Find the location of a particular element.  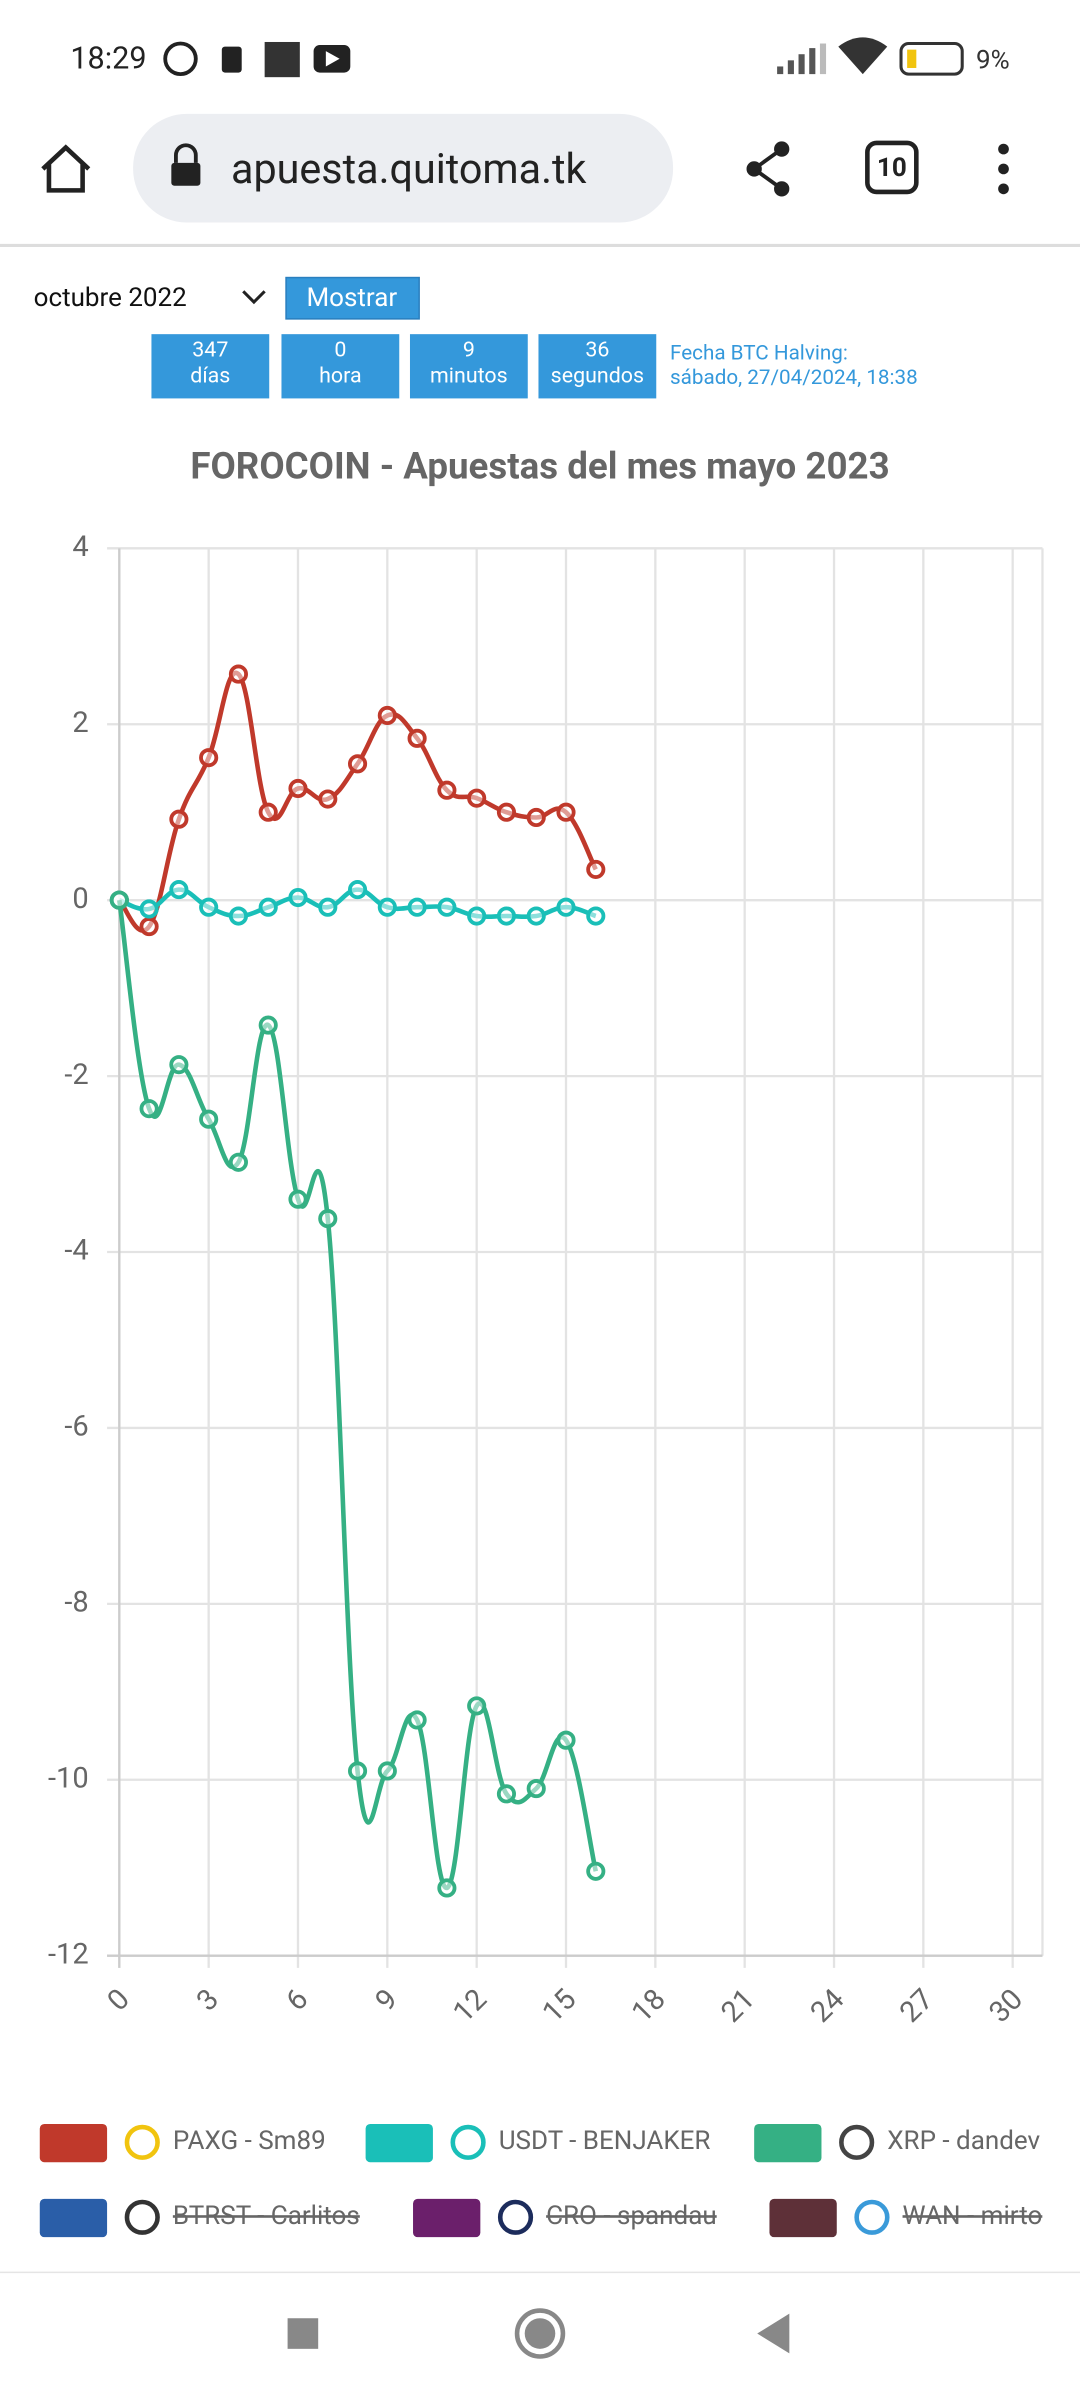

x-tick-label: 18 is located at coordinates (648, 2006).